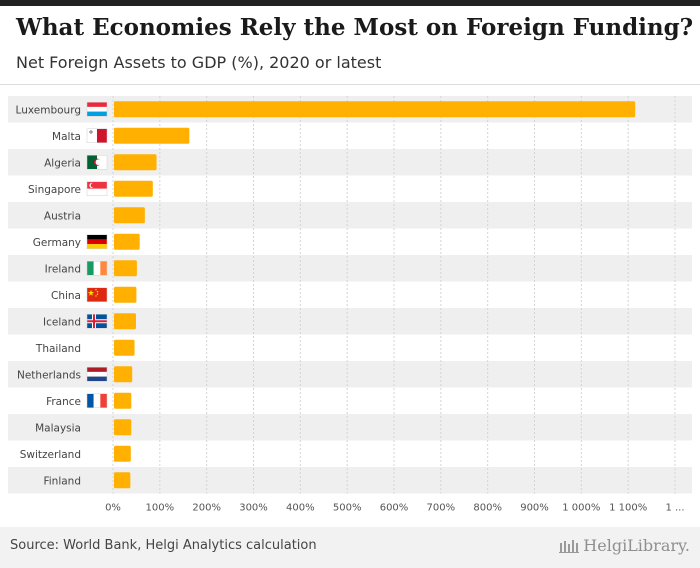 The height and width of the screenshot is (568, 700). What do you see at coordinates (123, 374) in the screenshot?
I see `bar-netherlands` at bounding box center [123, 374].